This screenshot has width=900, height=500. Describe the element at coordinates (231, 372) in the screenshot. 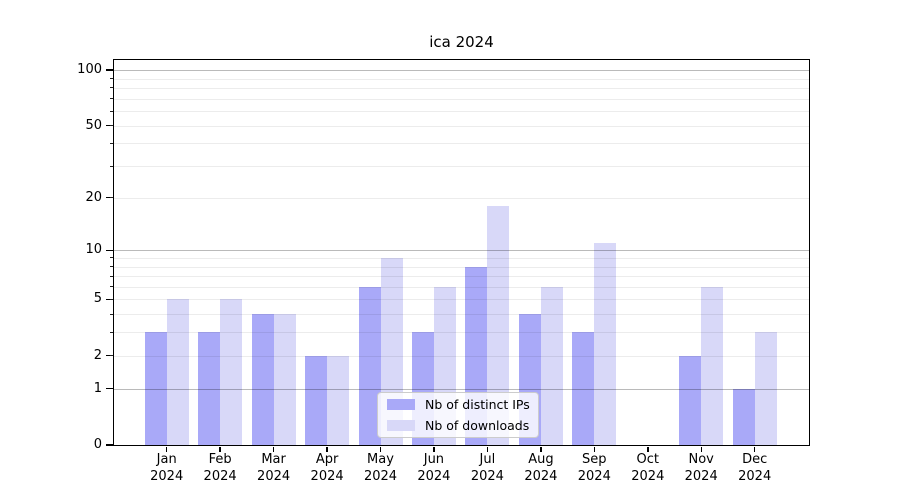

I see `bar-nb-of-downloads-feb` at that location.